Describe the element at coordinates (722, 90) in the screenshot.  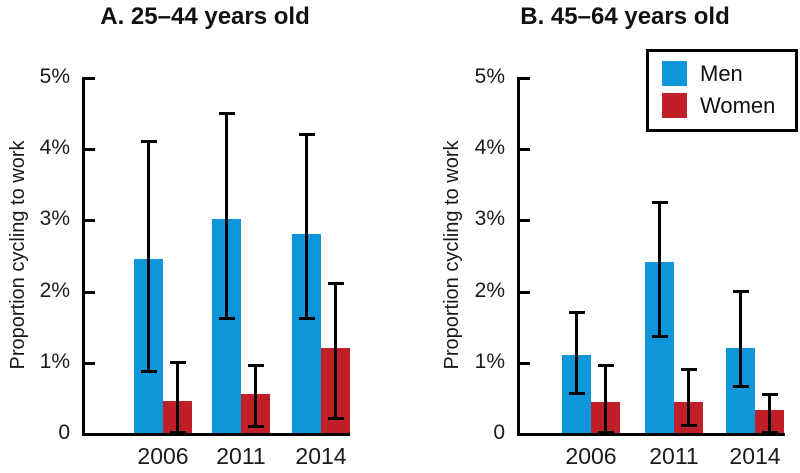
I see `legend: Men Women` at that location.